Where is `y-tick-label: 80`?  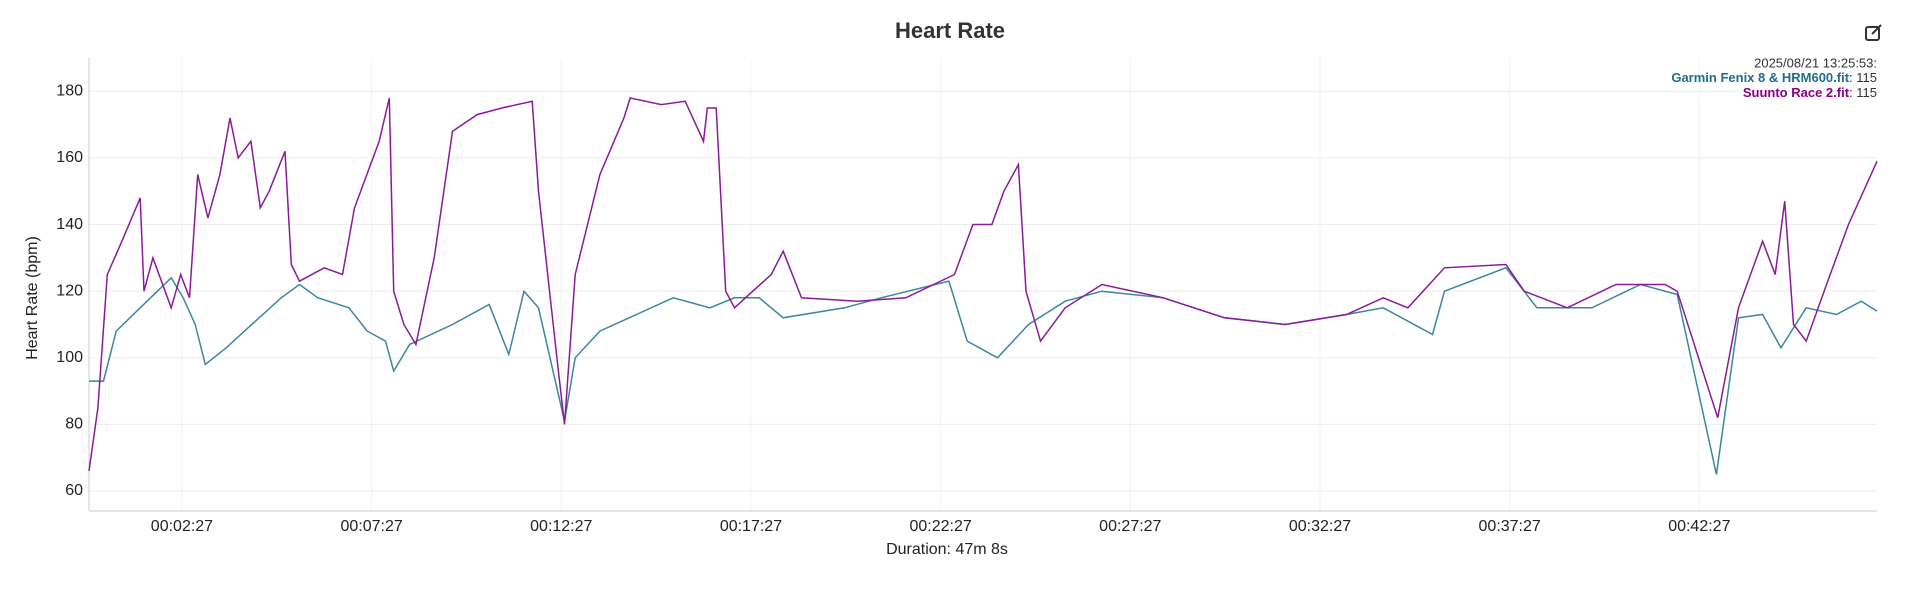 y-tick-label: 80 is located at coordinates (74, 424).